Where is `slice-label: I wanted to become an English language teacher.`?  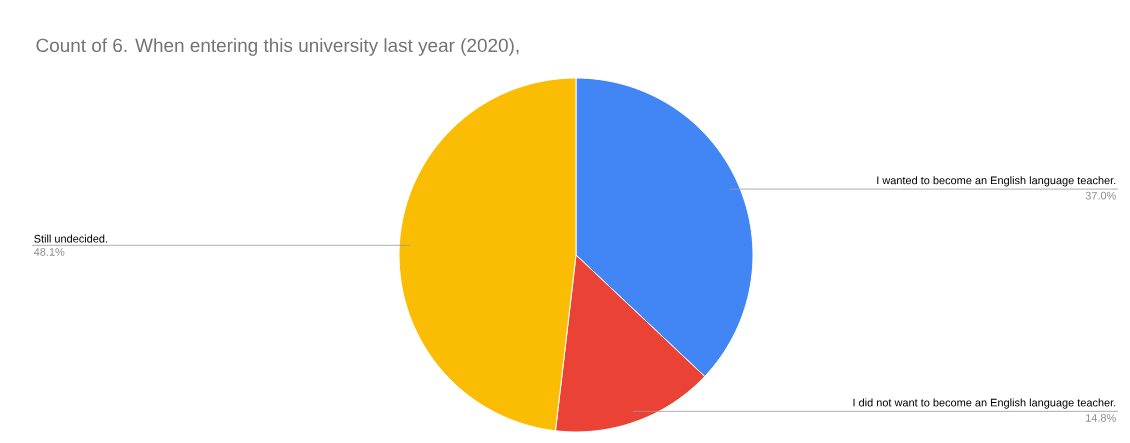
slice-label: I wanted to become an English language teacher. is located at coordinates (996, 181).